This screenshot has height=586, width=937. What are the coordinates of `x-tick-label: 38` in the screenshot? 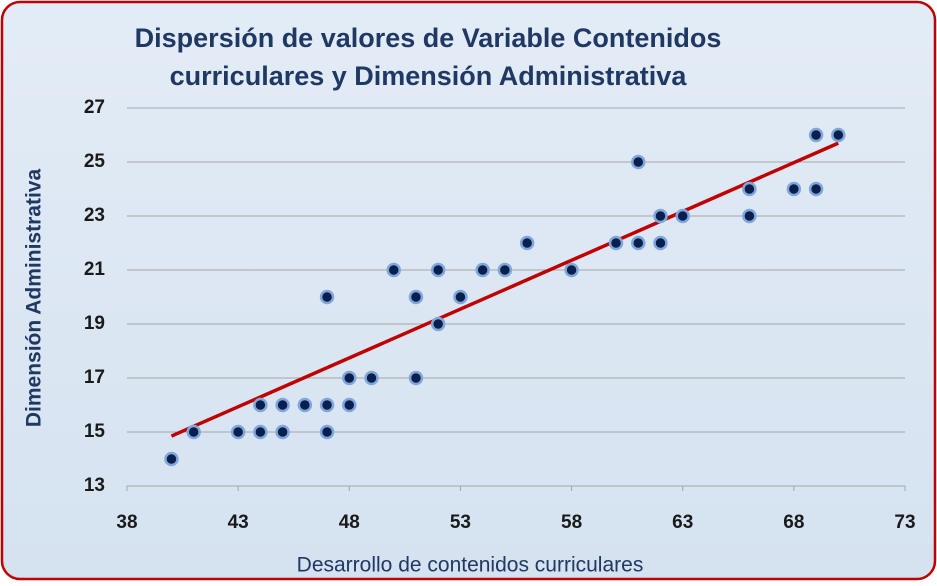 It's located at (126, 522).